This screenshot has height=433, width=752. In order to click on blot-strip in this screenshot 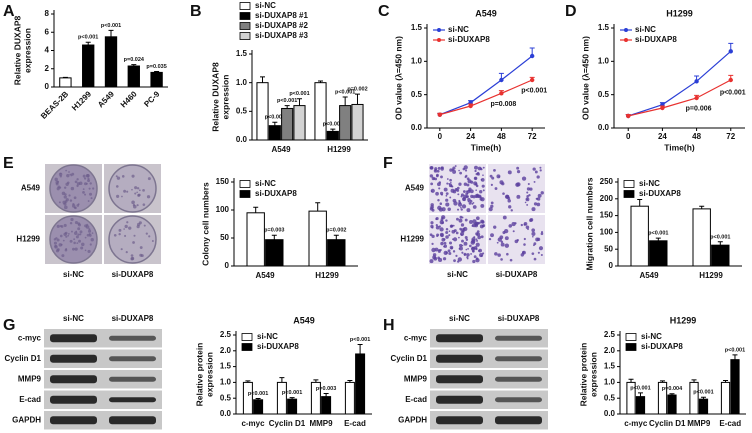, I will do `click(103, 338)`.